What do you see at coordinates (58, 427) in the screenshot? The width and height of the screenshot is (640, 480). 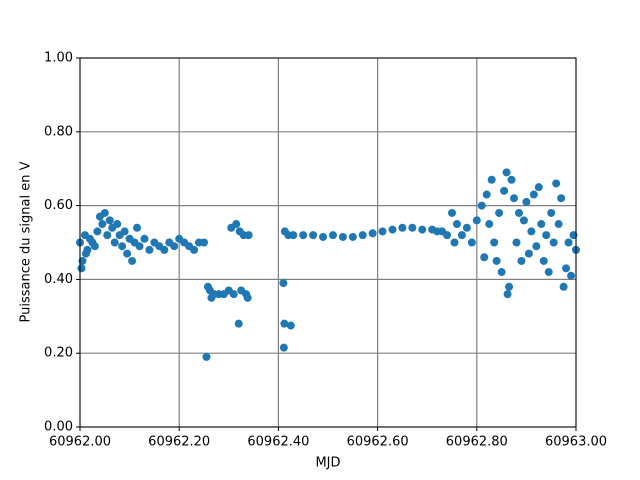 I see `y-tick-label: 0.00` at bounding box center [58, 427].